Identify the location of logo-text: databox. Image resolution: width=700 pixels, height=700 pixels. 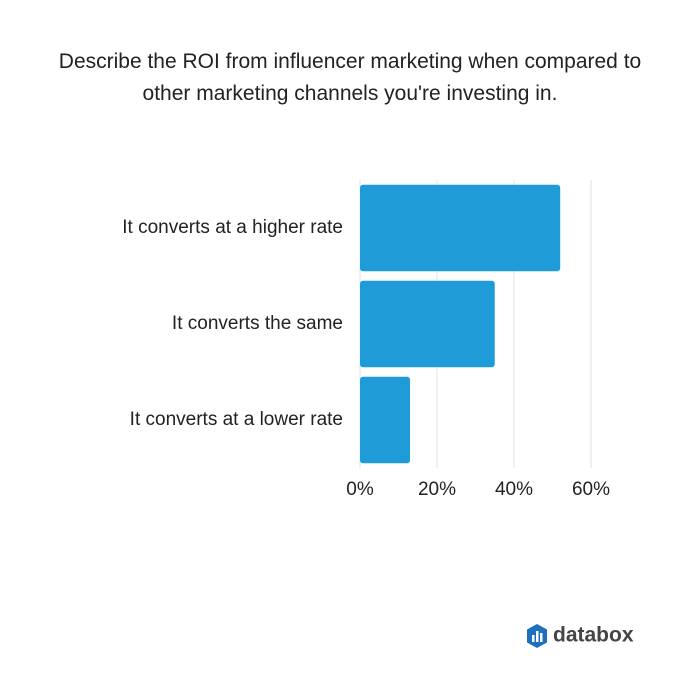
(593, 635).